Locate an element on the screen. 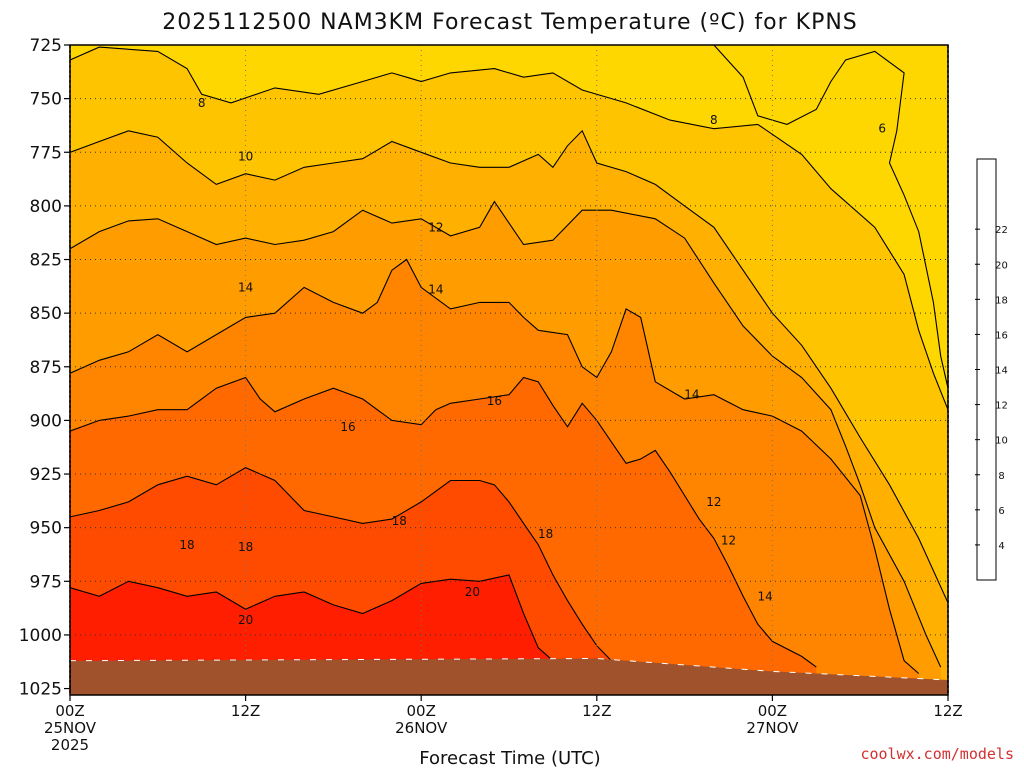  colorbar-label: 22 is located at coordinates (1001, 230).